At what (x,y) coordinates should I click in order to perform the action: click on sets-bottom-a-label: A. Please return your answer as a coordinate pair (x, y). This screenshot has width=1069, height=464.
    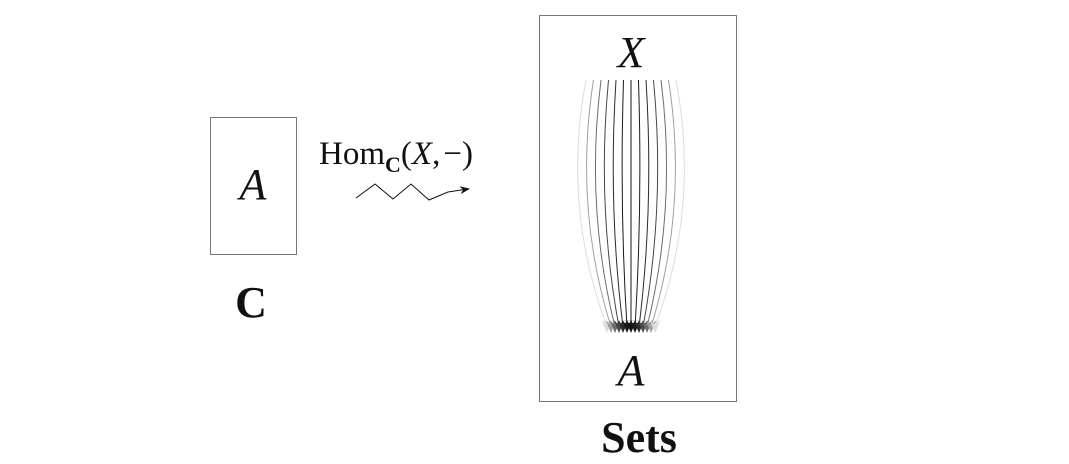
    Looking at the image, I should click on (630, 370).